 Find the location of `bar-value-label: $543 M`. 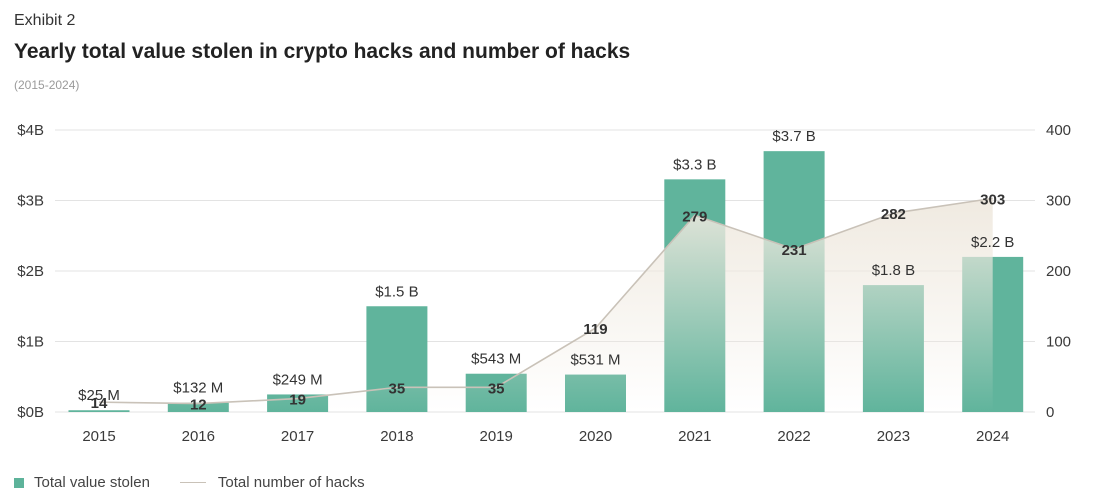

bar-value-label: $543 M is located at coordinates (496, 359).